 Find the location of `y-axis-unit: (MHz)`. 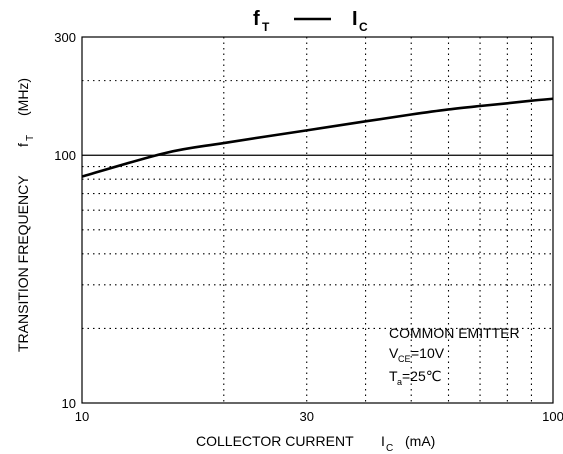

y-axis-unit: (MHz) is located at coordinates (23, 97).